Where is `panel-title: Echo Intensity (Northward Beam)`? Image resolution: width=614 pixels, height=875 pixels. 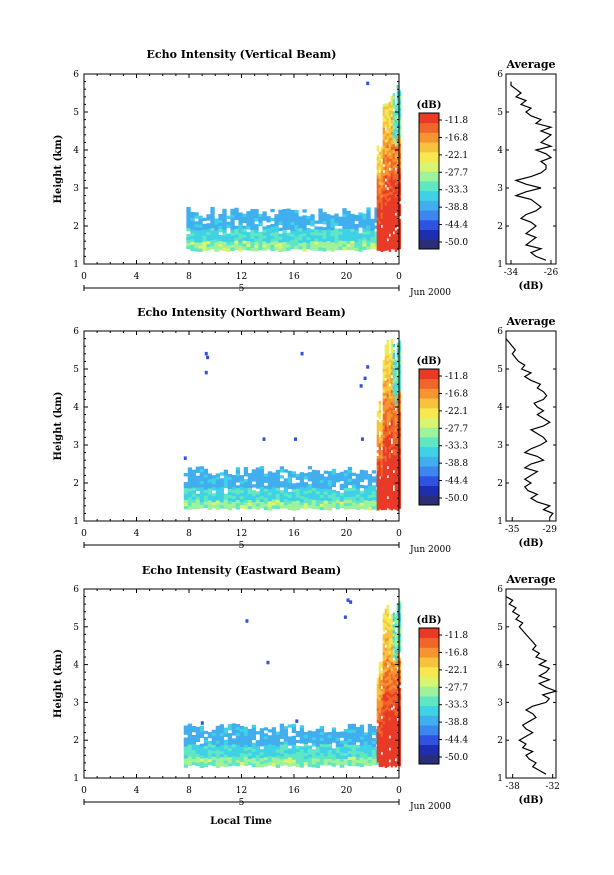 panel-title: Echo Intensity (Northward Beam) is located at coordinates (241, 312).